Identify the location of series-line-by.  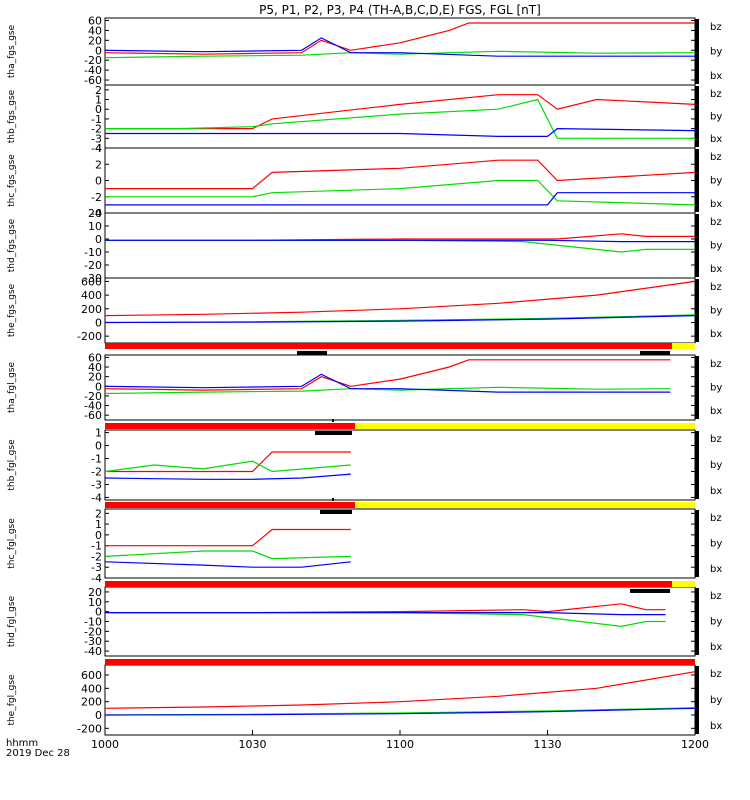
(400, 246).